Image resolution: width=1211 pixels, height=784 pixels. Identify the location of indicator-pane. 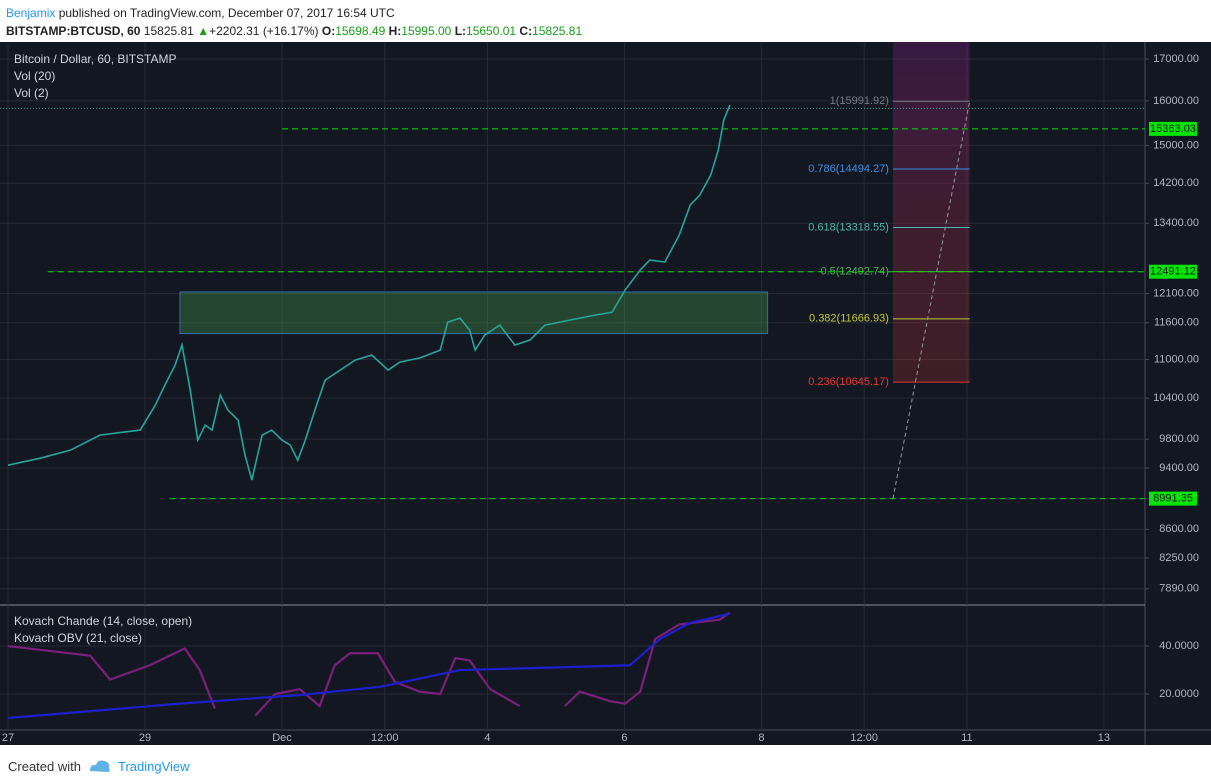
(572, 668).